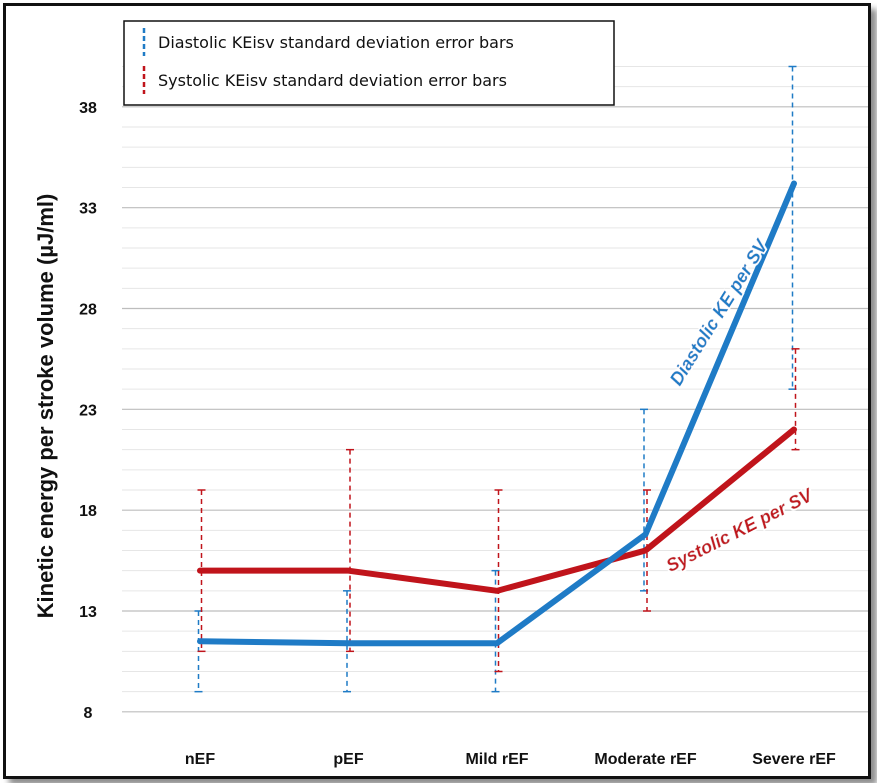  I want to click on y-tick-label: 18, so click(88, 511).